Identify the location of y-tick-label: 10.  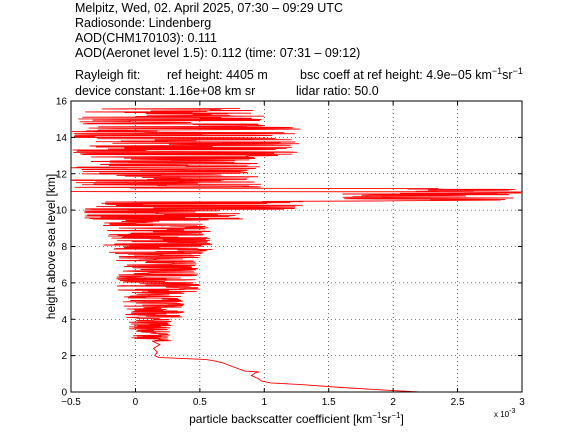
(62, 211).